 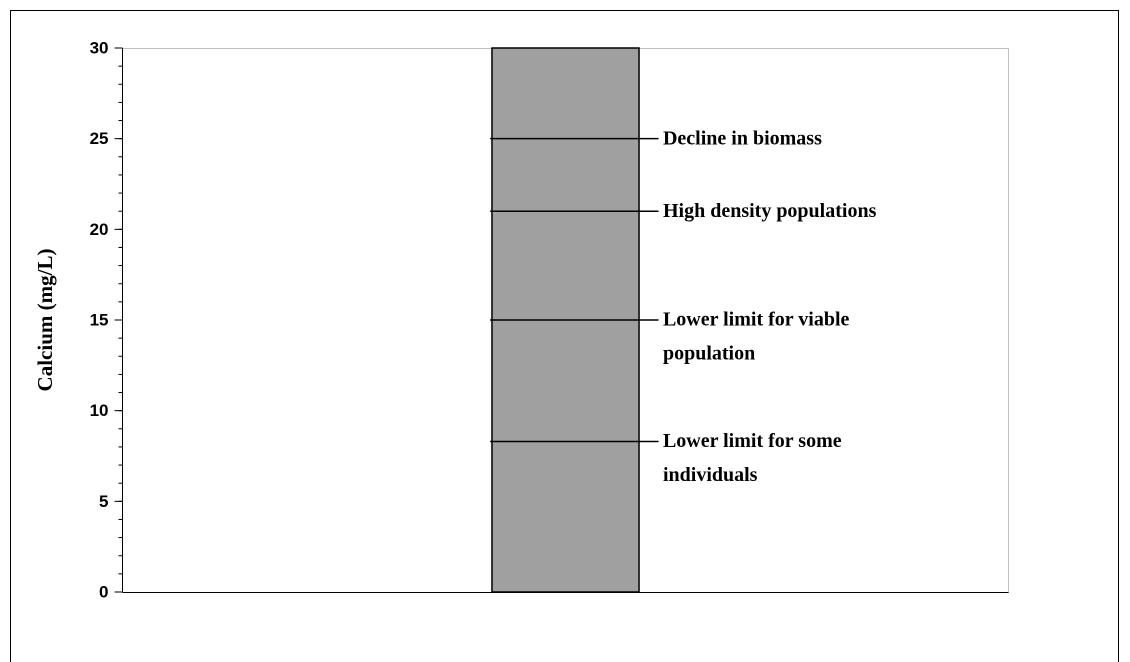 I want to click on y-tick-label: 20, so click(x=99, y=229).